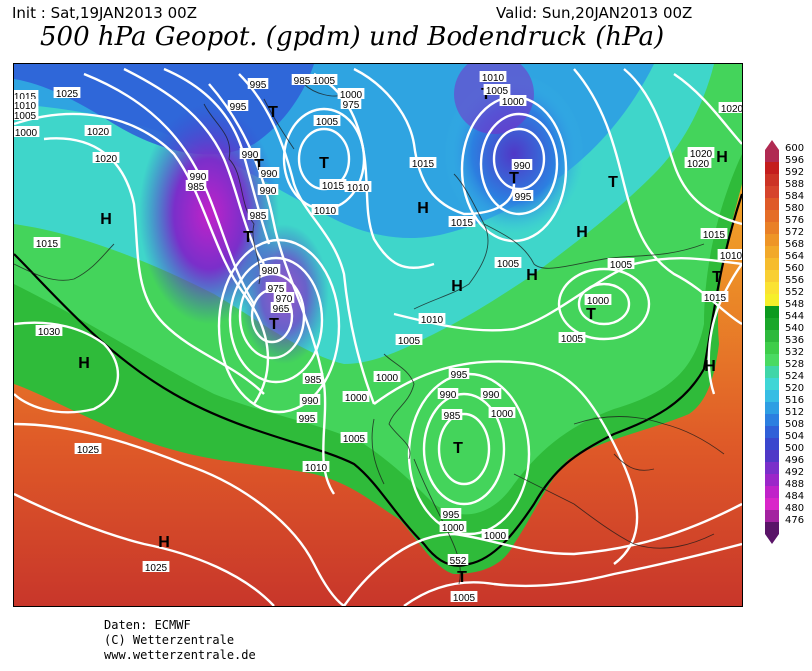 Image resolution: width=812 pixels, height=671 pixels. I want to click on legend-label: 512, so click(795, 412).